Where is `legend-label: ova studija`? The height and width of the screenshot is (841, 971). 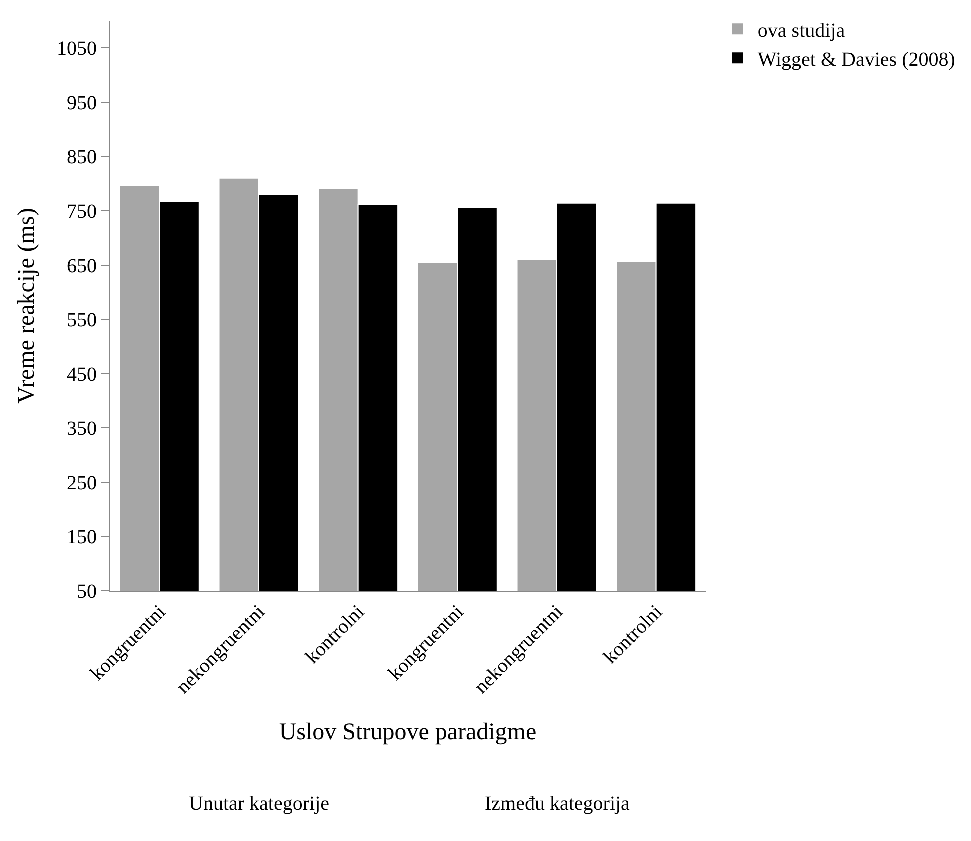
legend-label: ova studija is located at coordinates (802, 31).